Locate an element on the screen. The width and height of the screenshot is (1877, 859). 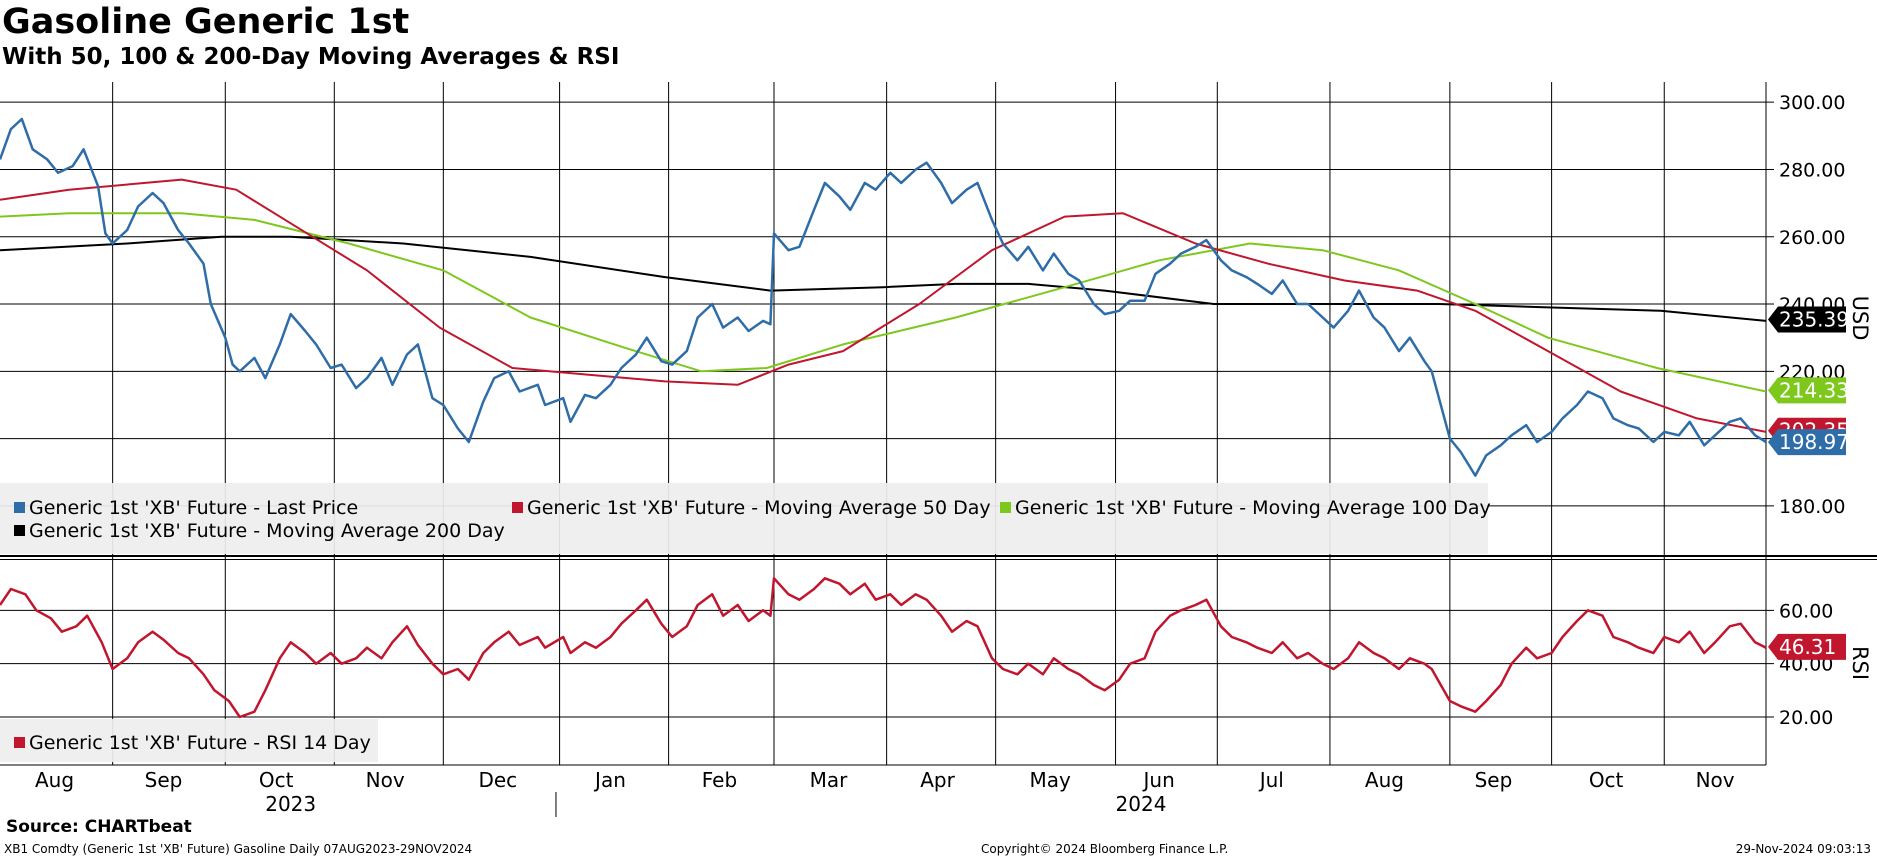
badge-label: 214.33 is located at coordinates (1814, 390).